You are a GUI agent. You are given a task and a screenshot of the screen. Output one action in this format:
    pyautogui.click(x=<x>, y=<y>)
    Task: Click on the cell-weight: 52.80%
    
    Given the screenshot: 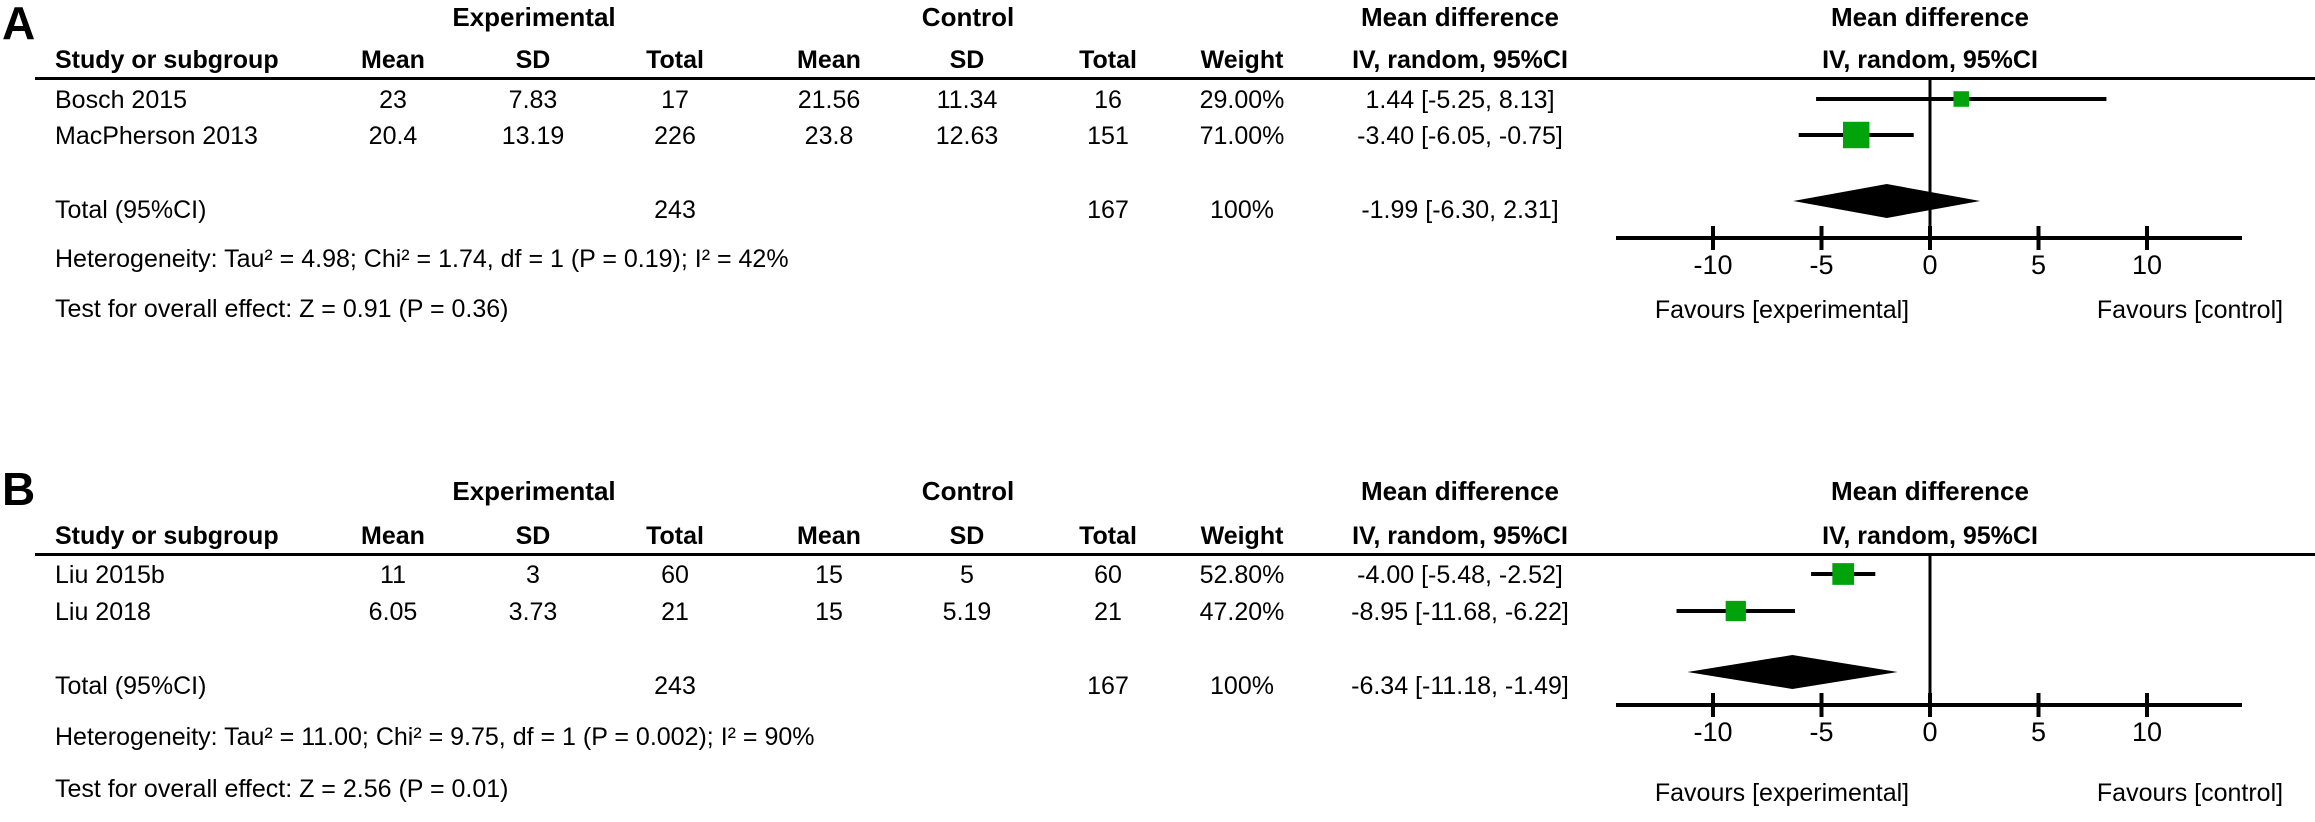 What is the action you would take?
    pyautogui.click(x=1242, y=575)
    